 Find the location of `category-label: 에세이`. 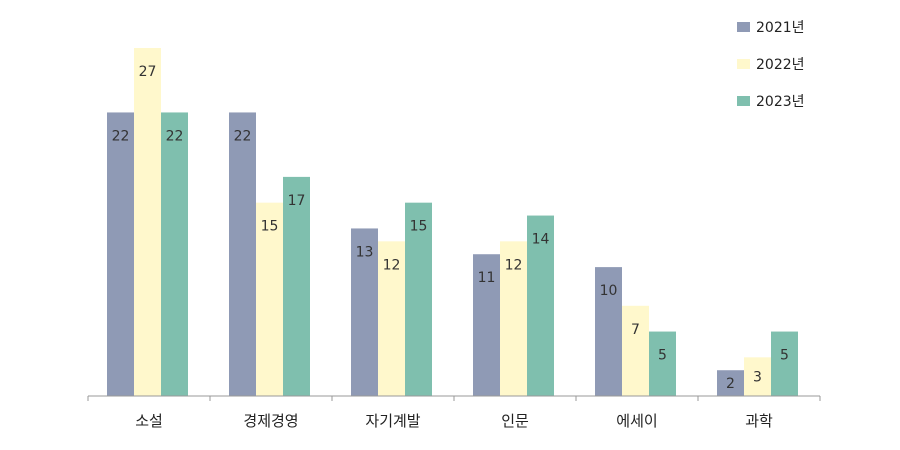

category-label: 에세이 is located at coordinates (636, 421).